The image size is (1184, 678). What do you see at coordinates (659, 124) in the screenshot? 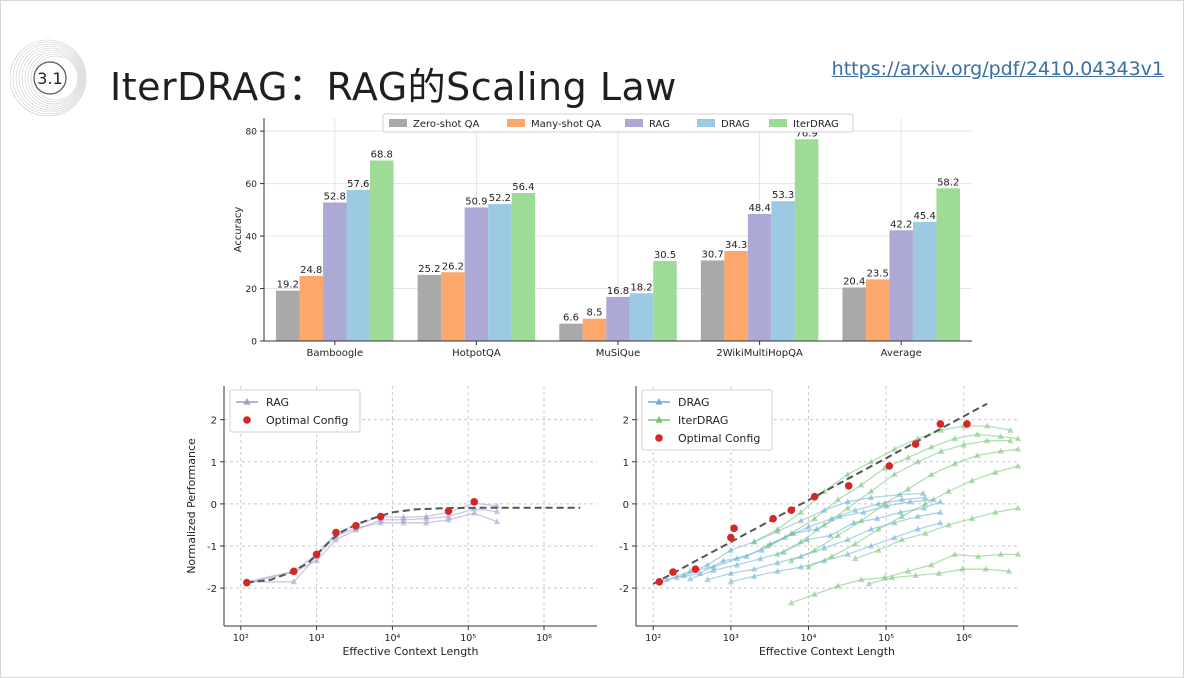
I see `bar-legend-label: RAG` at bounding box center [659, 124].